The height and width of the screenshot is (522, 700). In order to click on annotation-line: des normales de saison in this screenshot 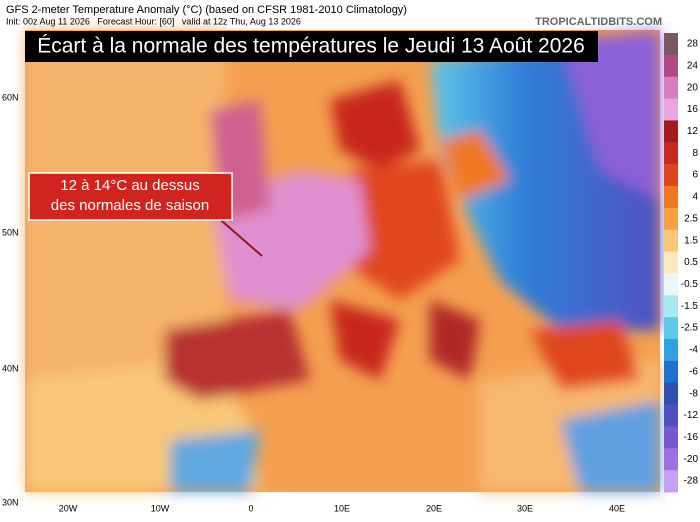, I will do `click(130, 205)`.